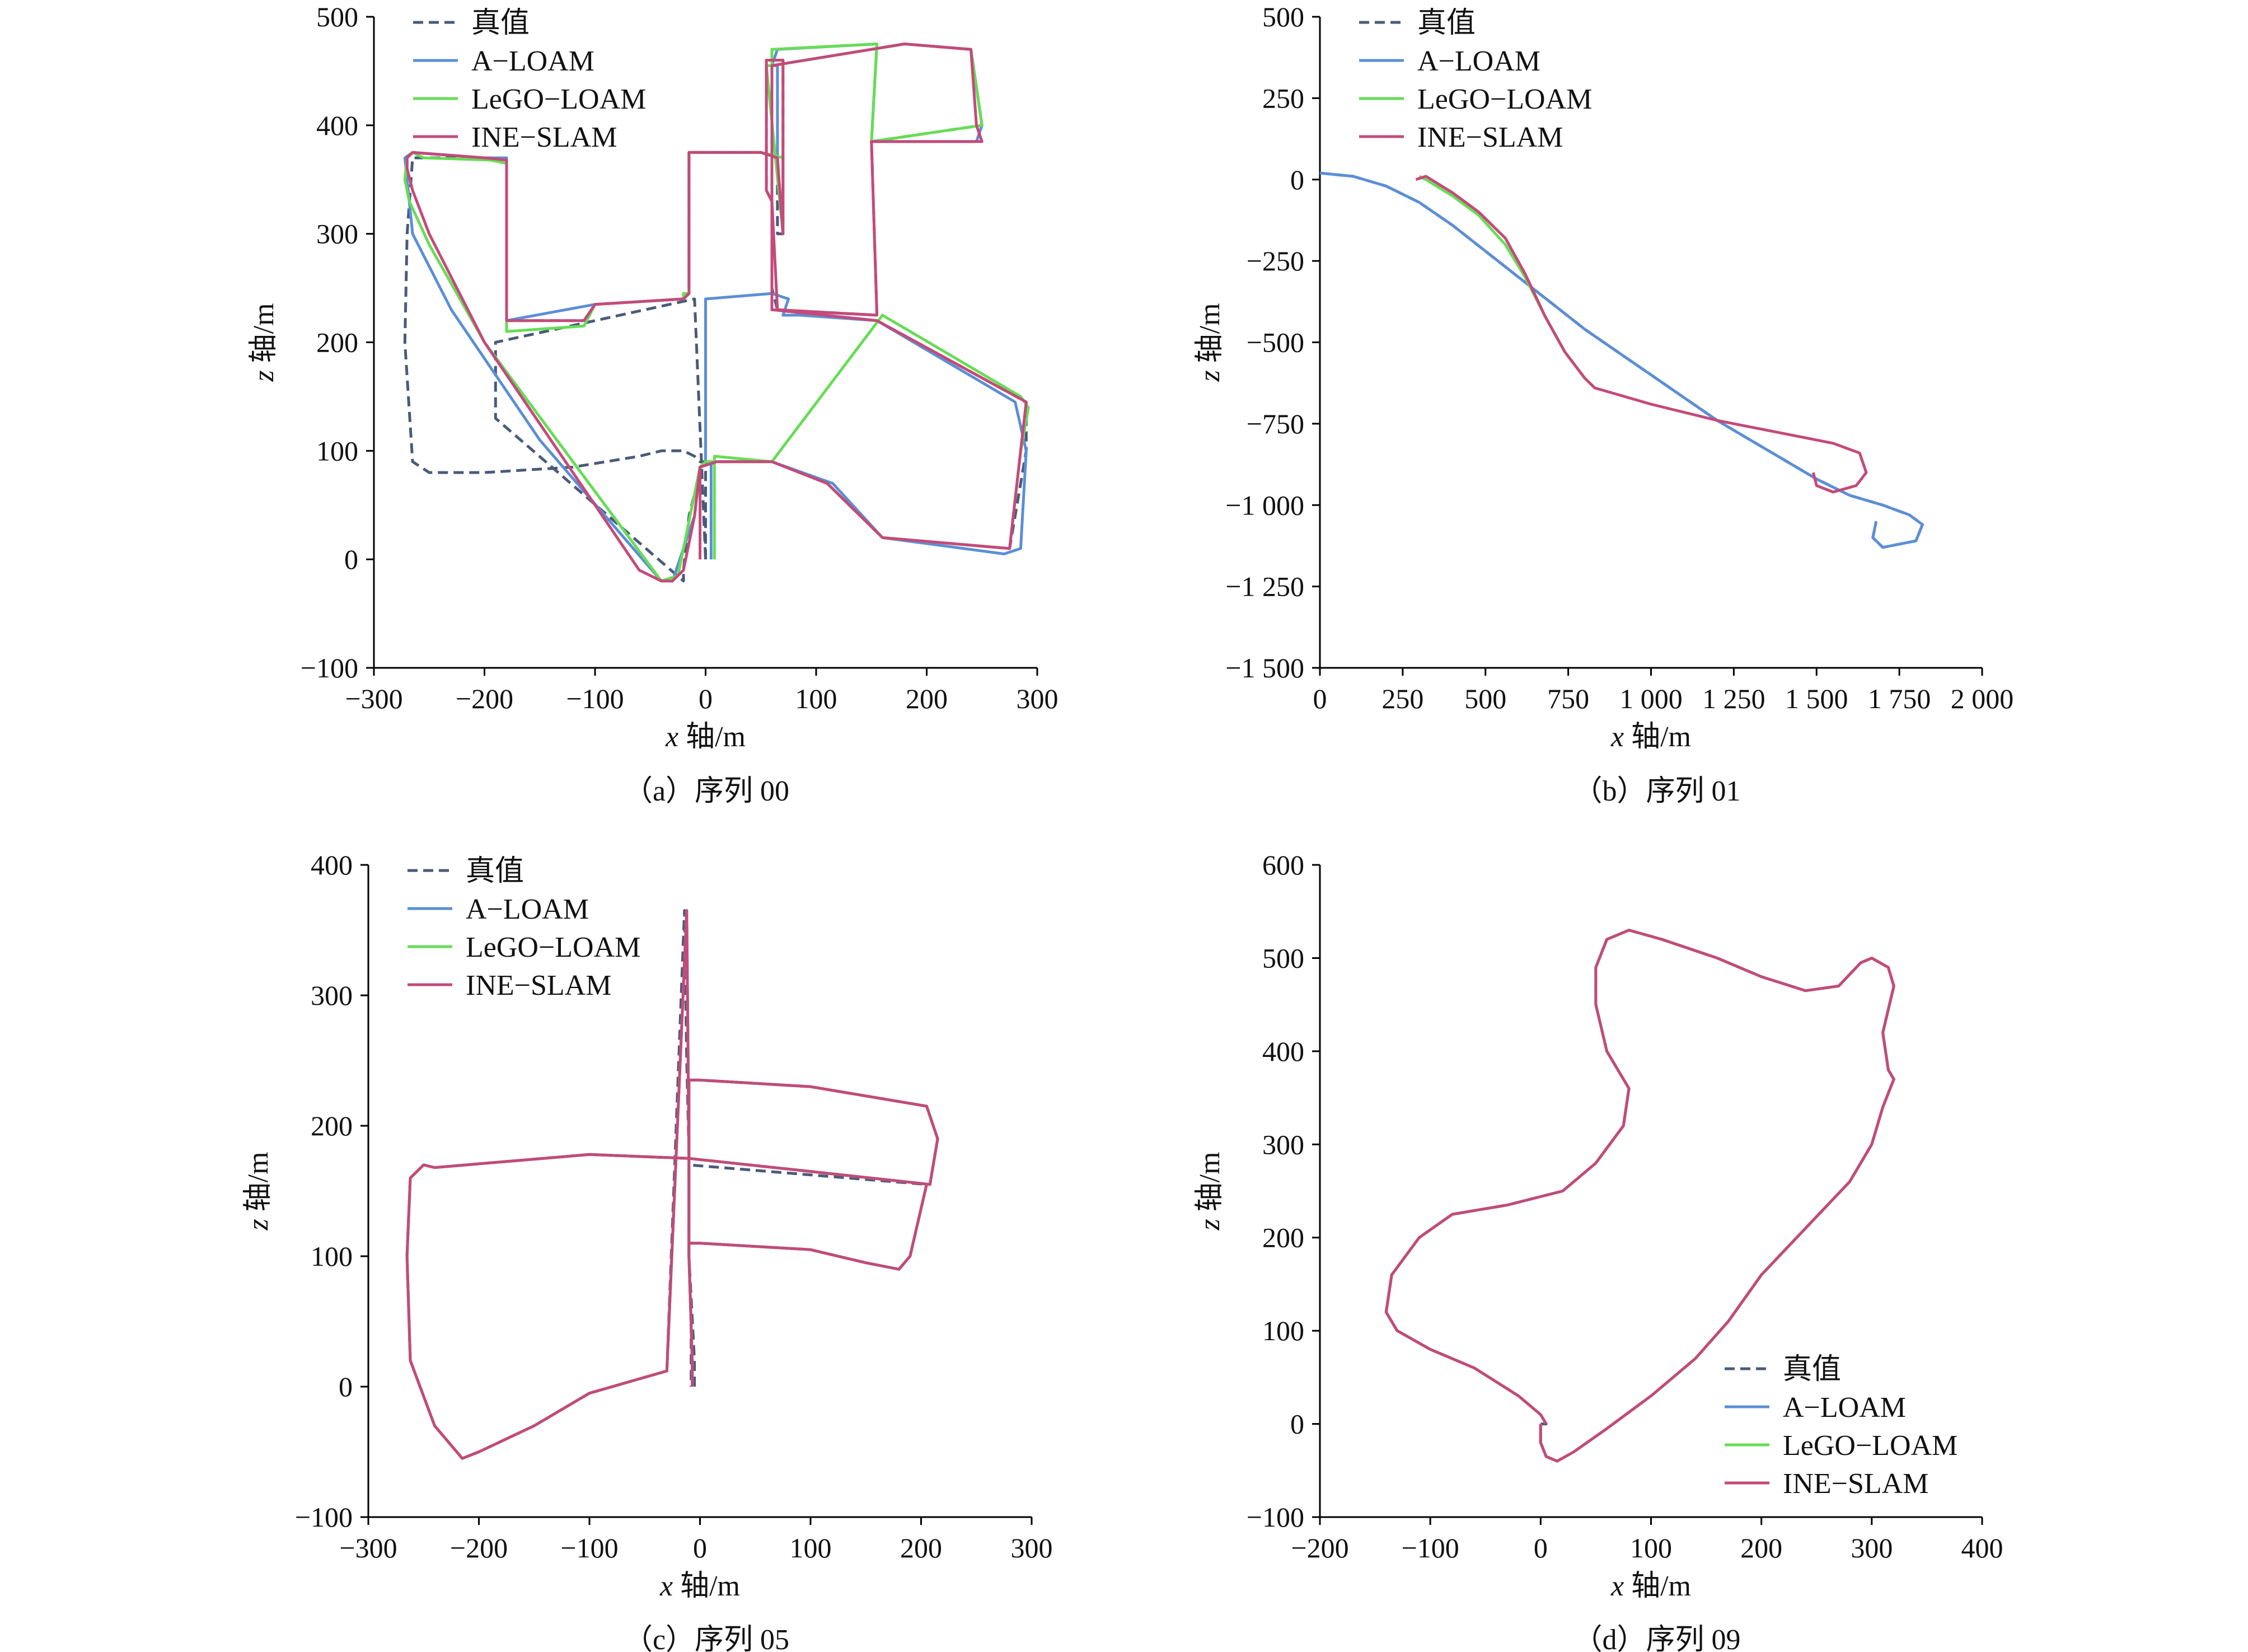  I want to click on y-tick-label: −500, so click(1275, 342).